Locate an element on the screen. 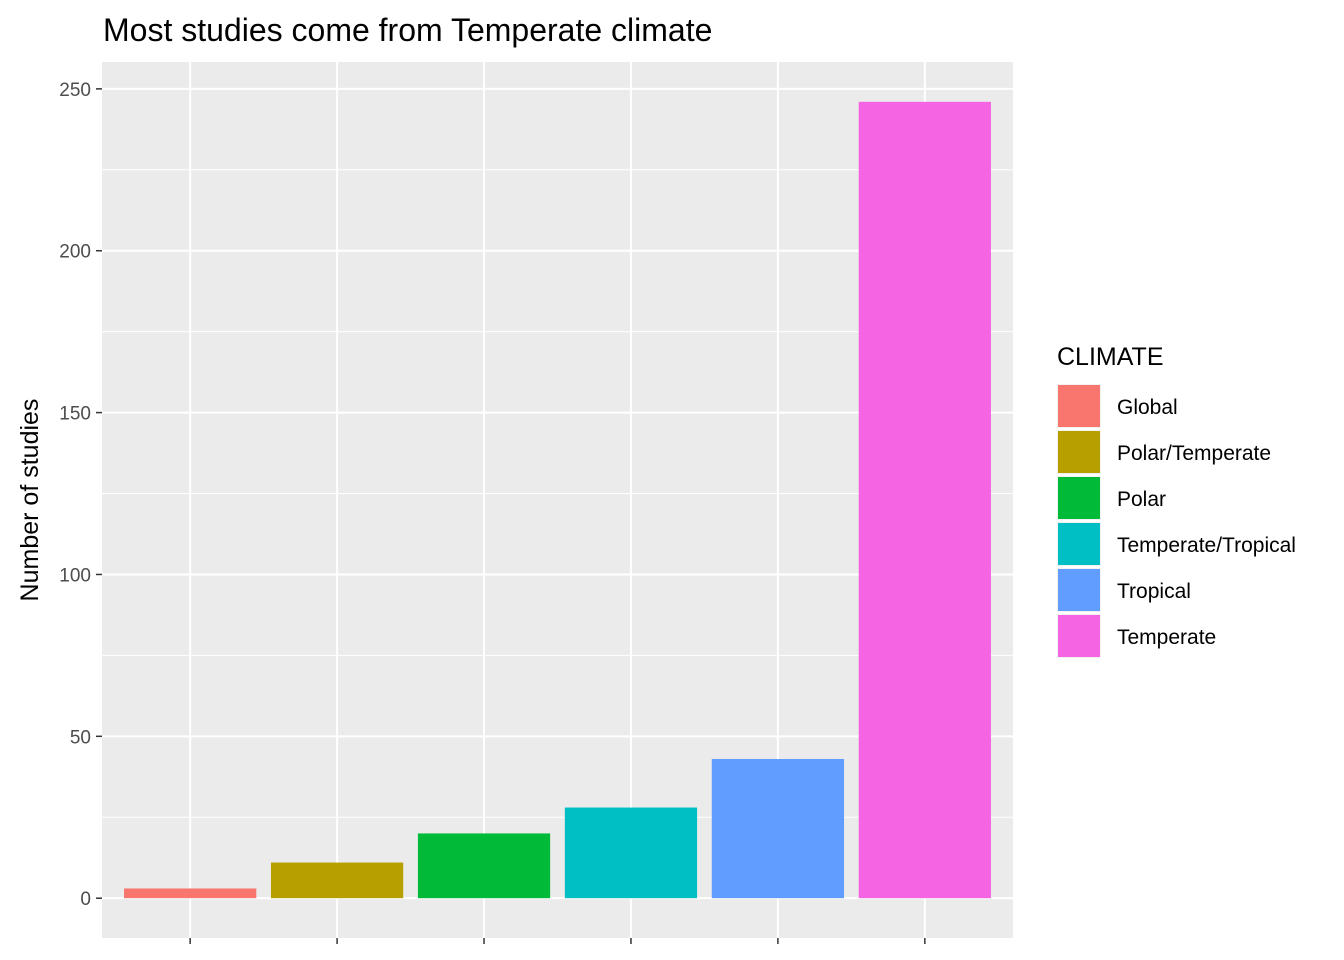  legend-title: CLIMATE is located at coordinates (1110, 357).